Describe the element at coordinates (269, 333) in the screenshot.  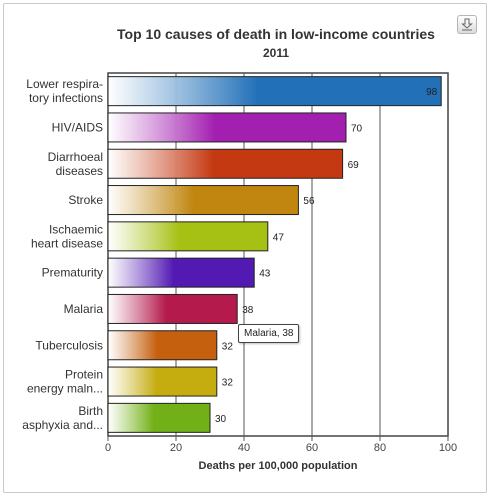
I see `tooltip: Malaria, 38` at that location.